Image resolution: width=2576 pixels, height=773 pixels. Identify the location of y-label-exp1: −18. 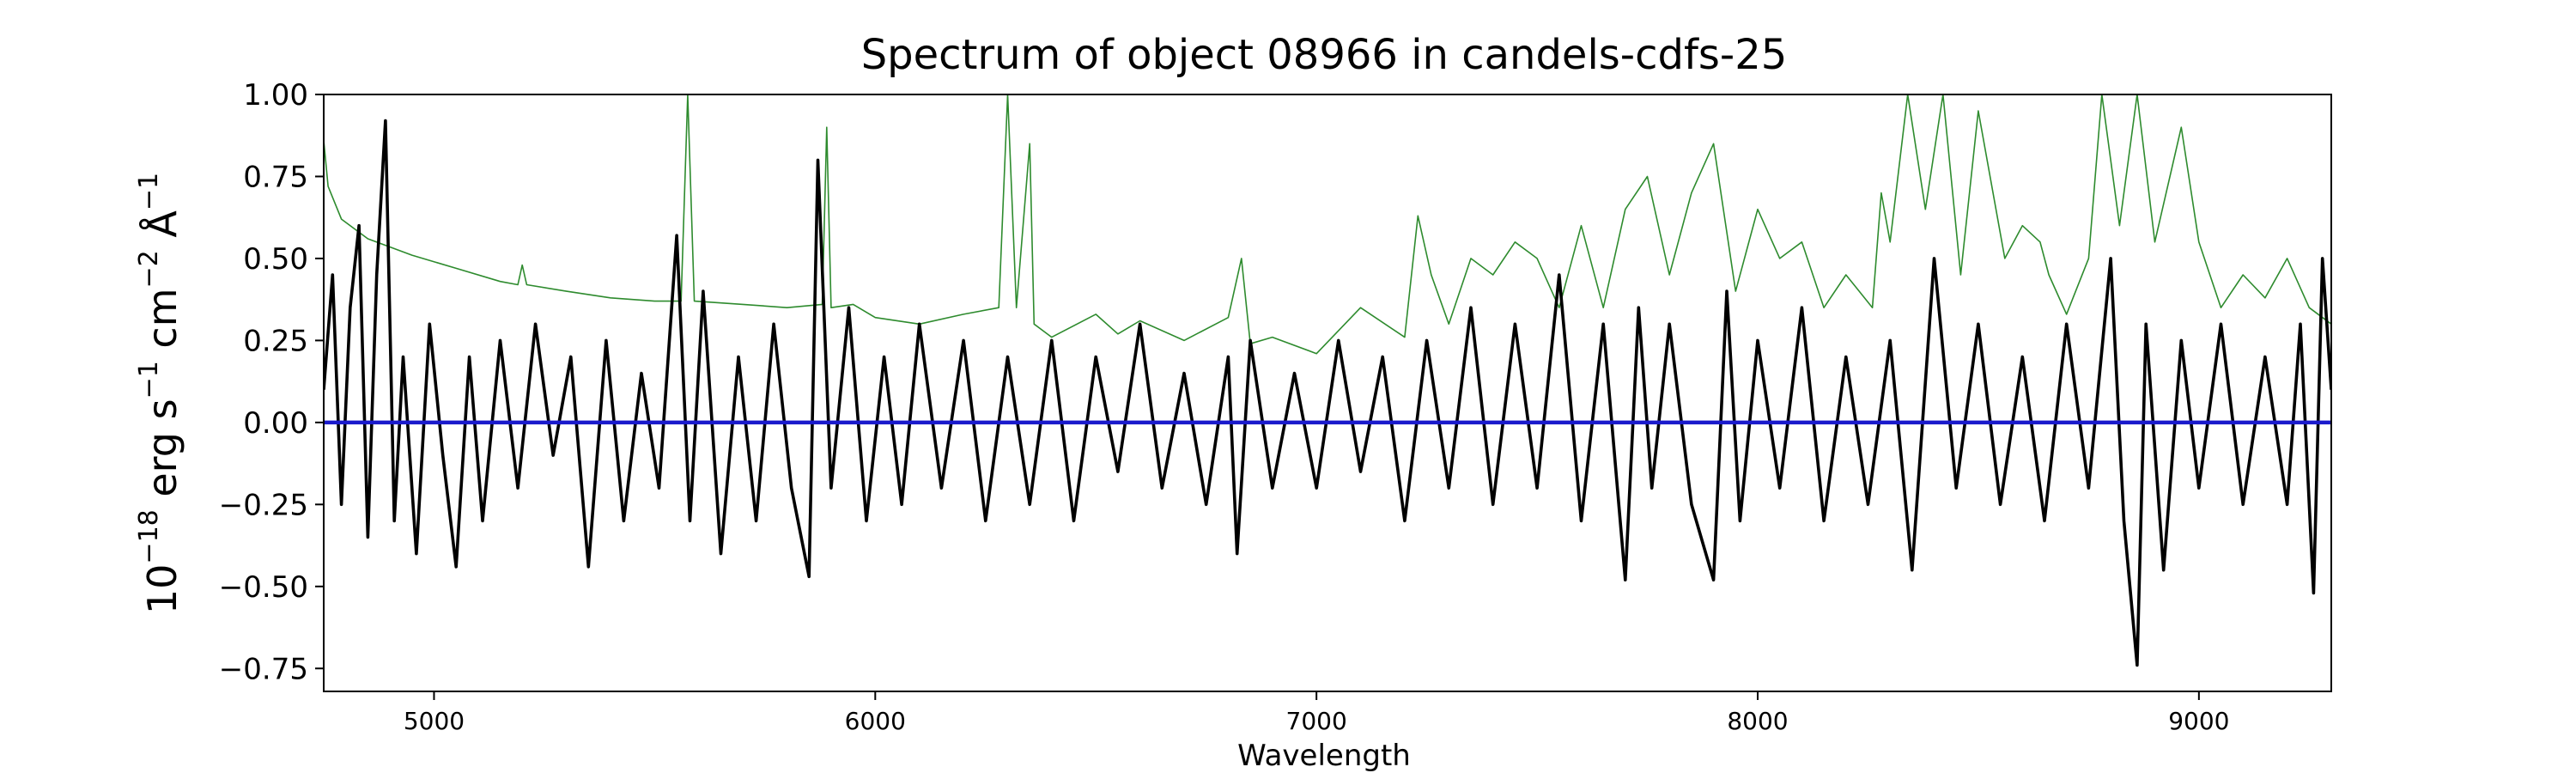
(149, 536).